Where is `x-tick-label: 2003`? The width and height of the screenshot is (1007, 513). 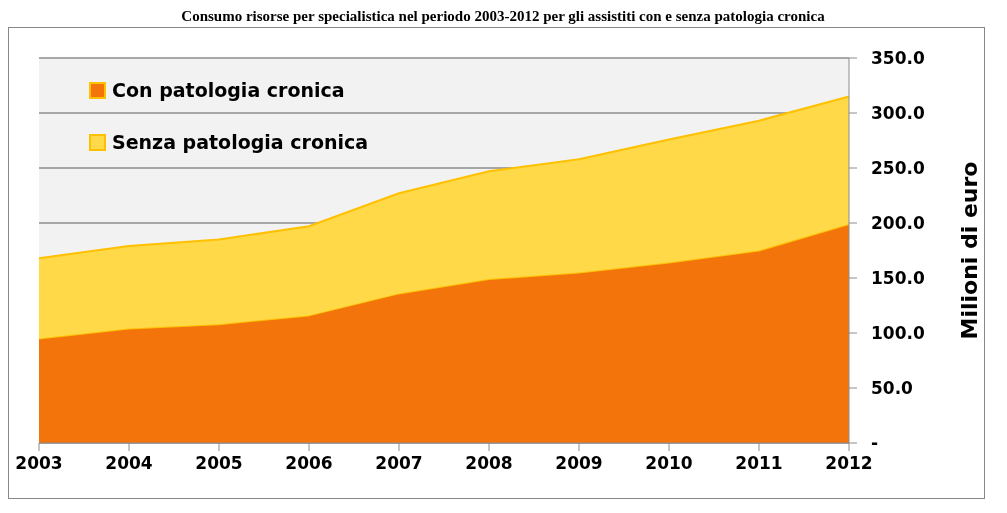
x-tick-label: 2003 is located at coordinates (39, 463).